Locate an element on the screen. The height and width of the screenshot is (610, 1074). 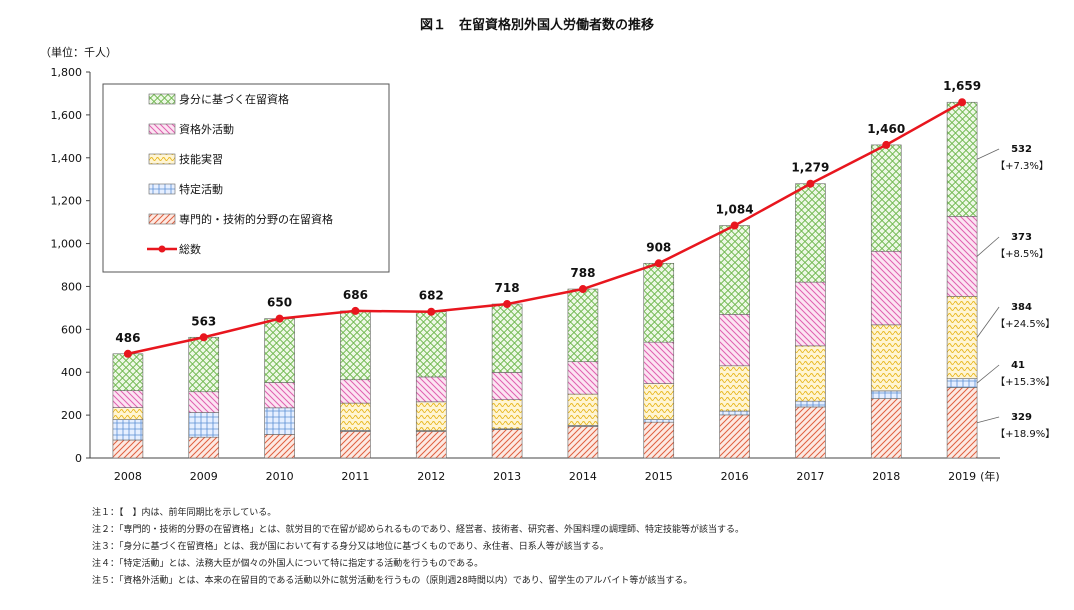
legend-line-marker is located at coordinates (162, 249).